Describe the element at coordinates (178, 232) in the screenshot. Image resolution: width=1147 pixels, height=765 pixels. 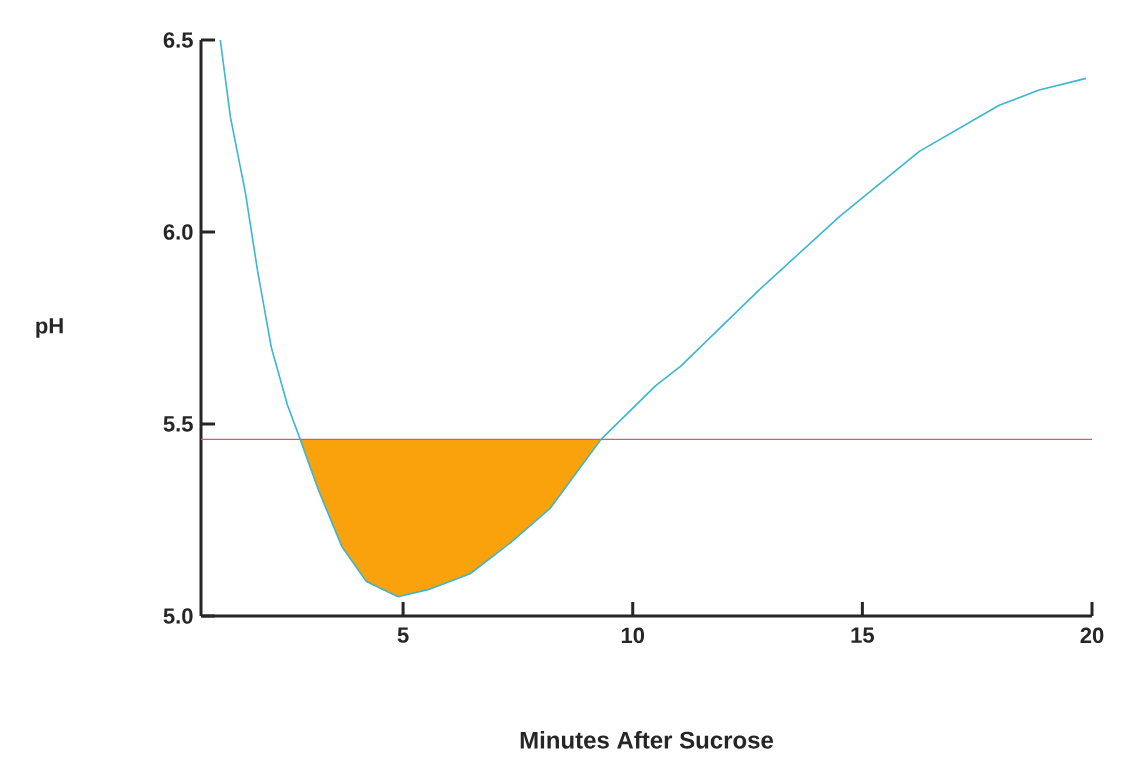
I see `y-tick-label: 6.0` at that location.